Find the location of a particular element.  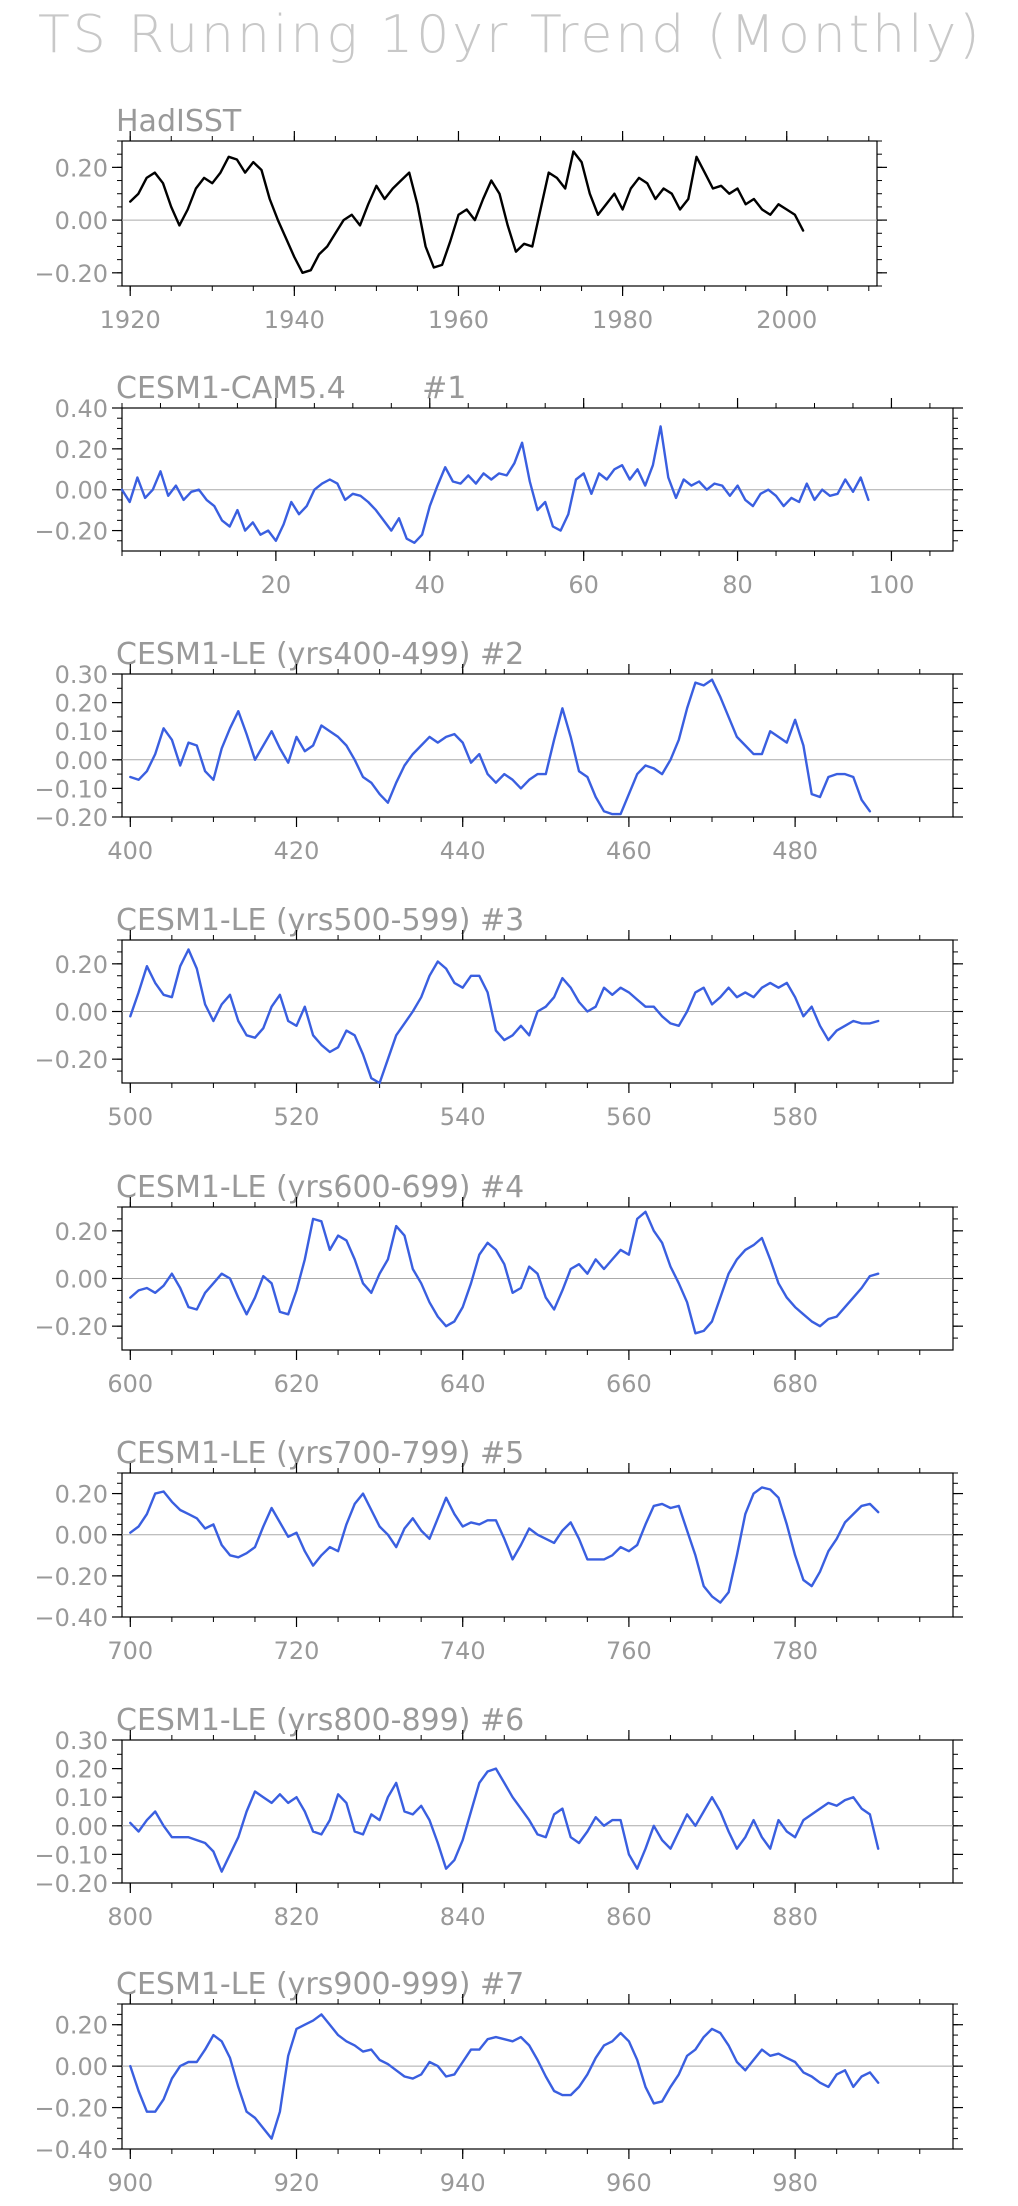

chart-3-frame is located at coordinates (537, 745).